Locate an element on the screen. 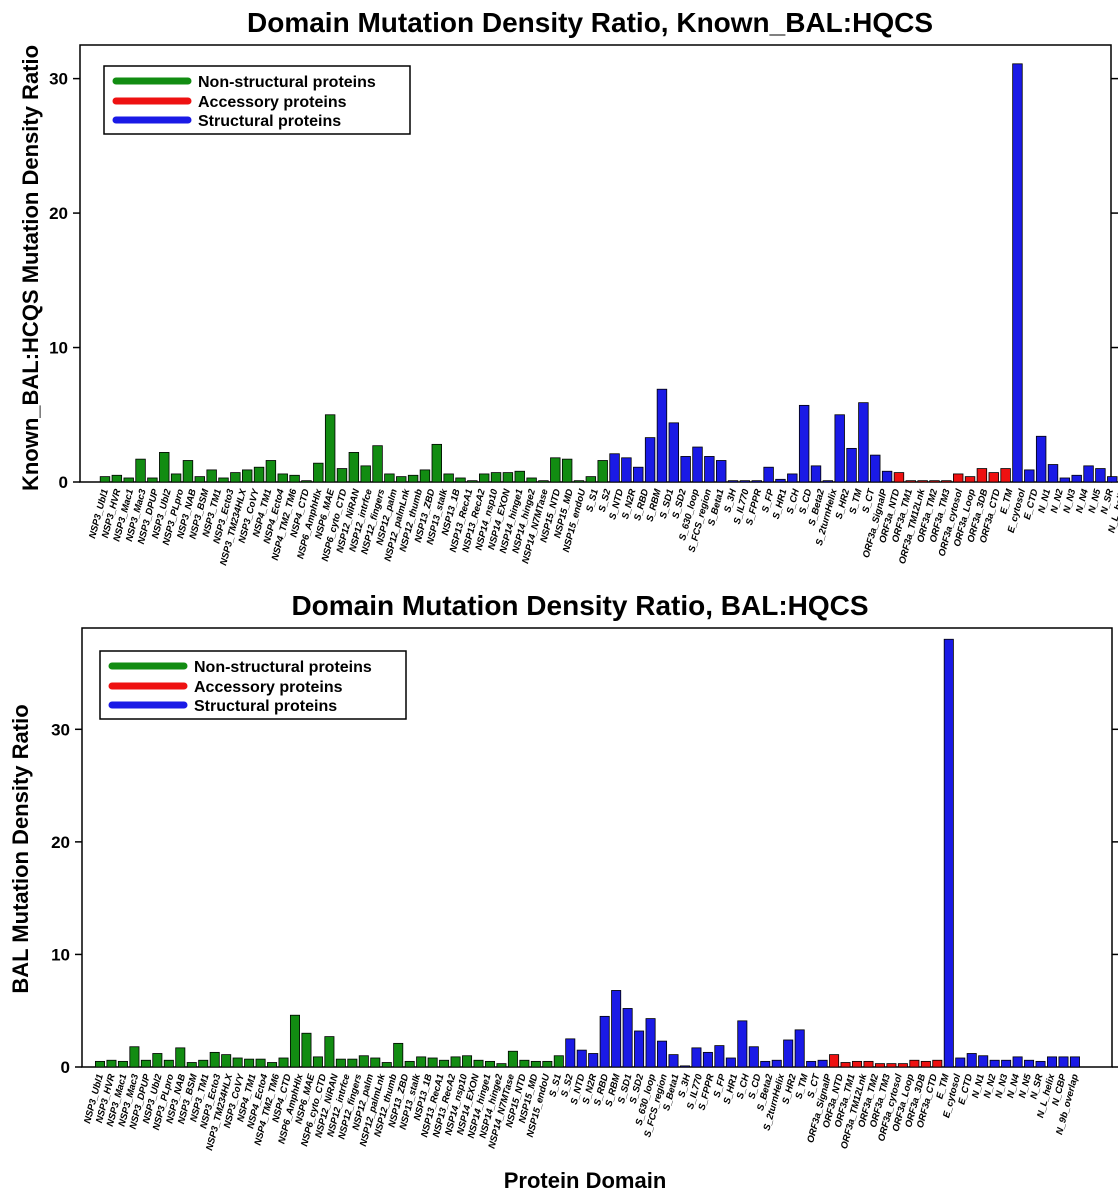  legend-label-nonstructural: Non-structural proteins is located at coordinates (287, 82).